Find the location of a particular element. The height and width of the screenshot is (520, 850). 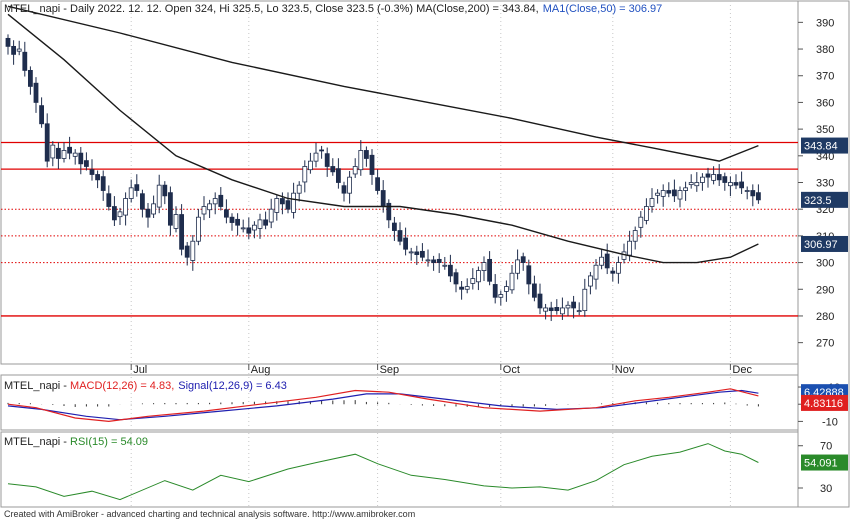

x-tick-label: Nov is located at coordinates (625, 370).